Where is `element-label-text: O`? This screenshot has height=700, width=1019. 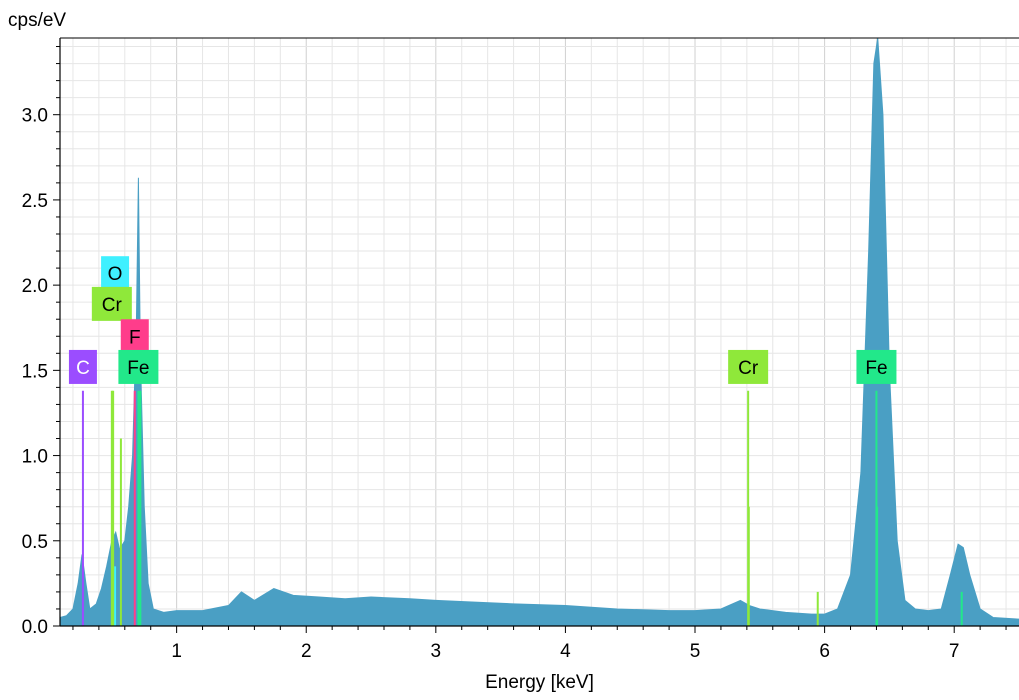 element-label-text: O is located at coordinates (115, 274).